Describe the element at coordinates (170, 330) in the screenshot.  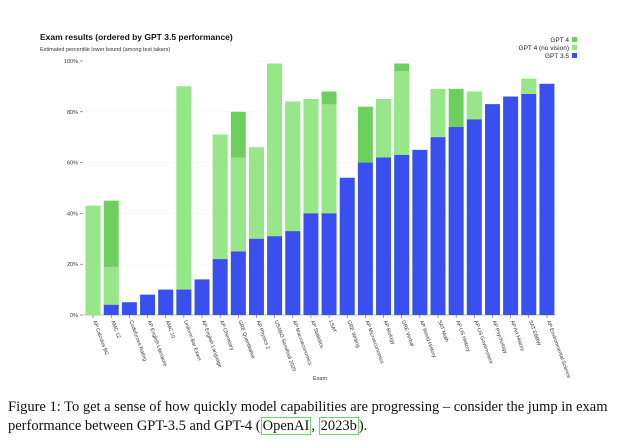
I see `x-tick-label: AMC 10` at that location.